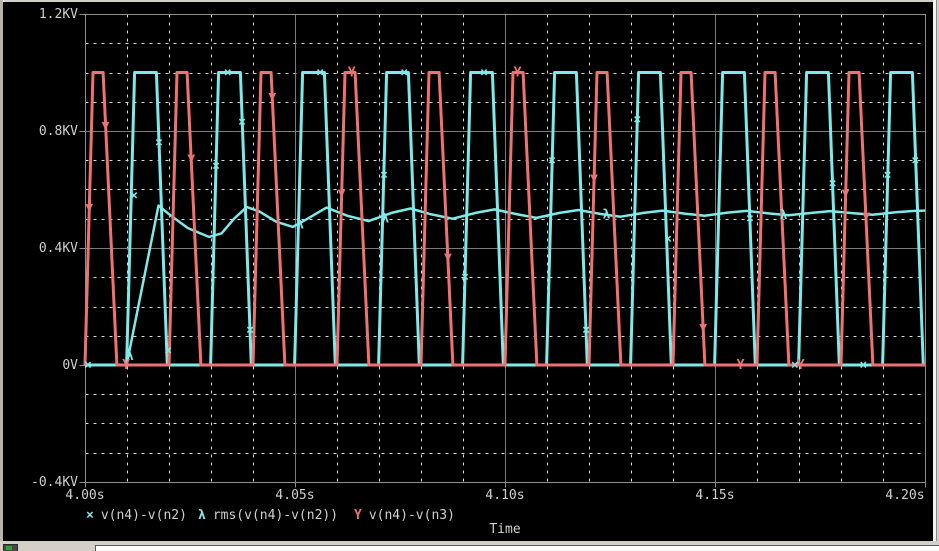 Image resolution: width=939 pixels, height=551 pixels. I want to click on y-tick-label: 0.8KV, so click(58, 131).